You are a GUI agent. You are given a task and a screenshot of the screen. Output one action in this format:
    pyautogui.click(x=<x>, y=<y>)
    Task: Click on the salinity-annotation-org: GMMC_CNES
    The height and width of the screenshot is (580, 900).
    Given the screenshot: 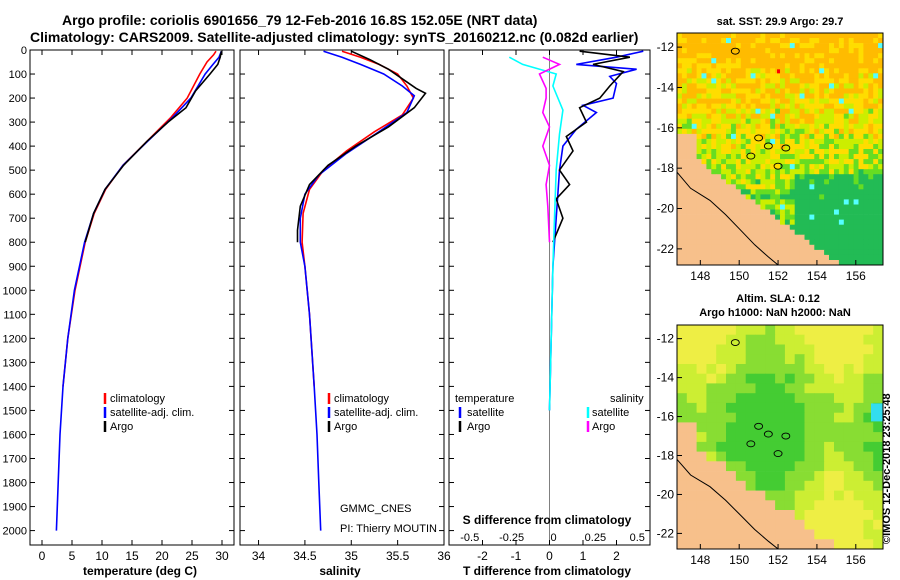 What is the action you would take?
    pyautogui.click(x=376, y=509)
    